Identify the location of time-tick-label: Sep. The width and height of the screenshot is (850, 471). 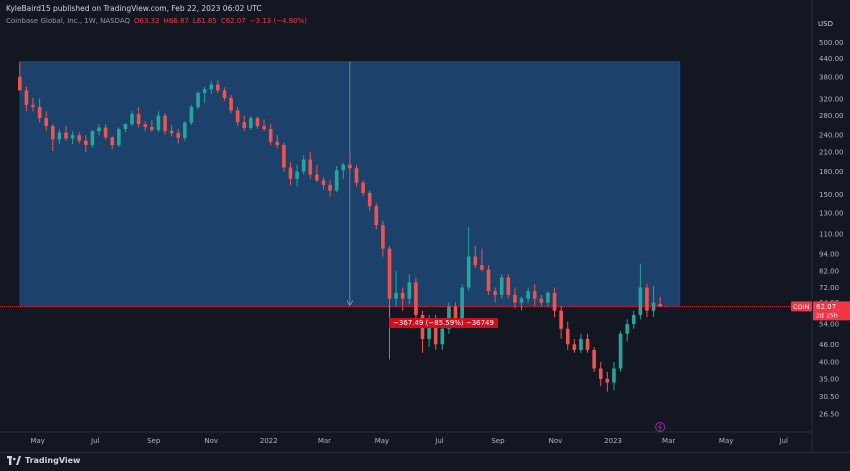
(154, 441).